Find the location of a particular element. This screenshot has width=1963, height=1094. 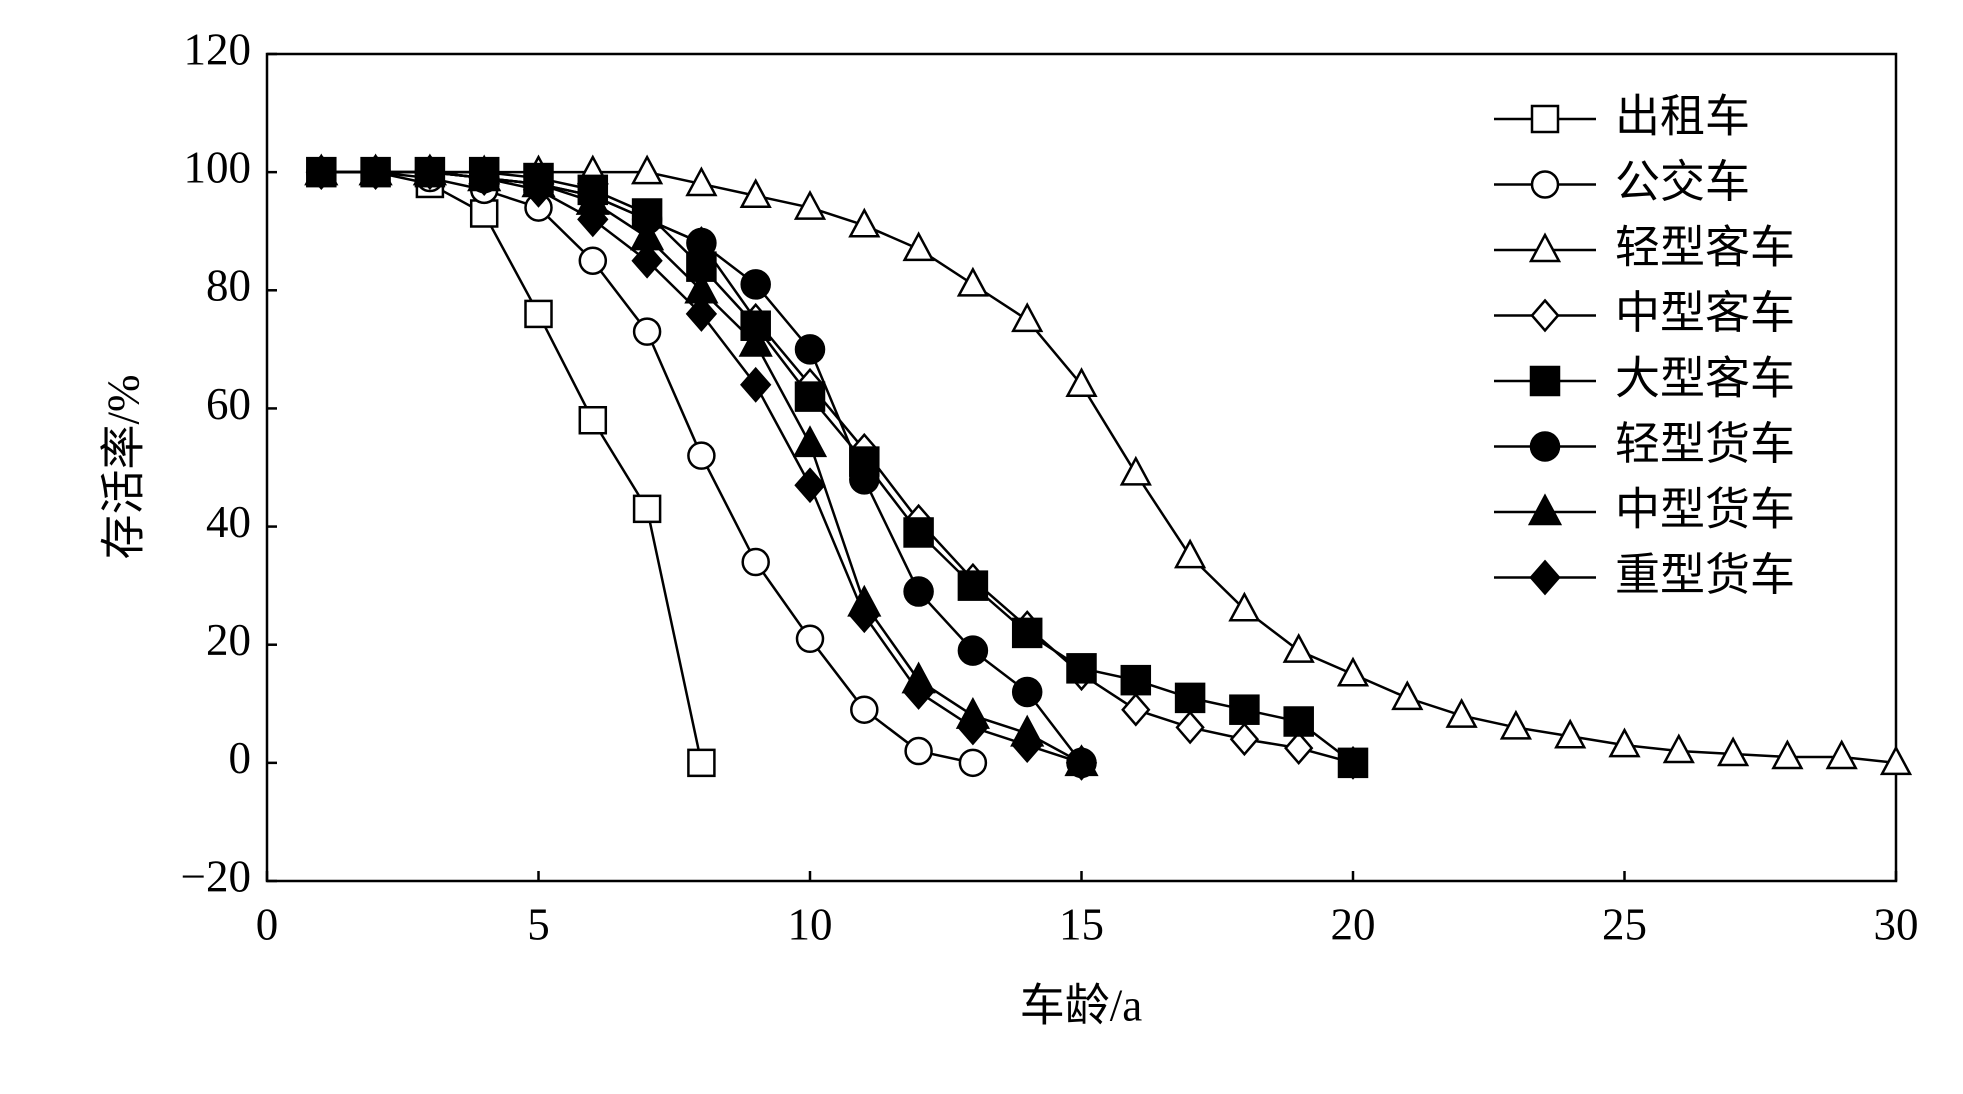

x-tick-label: 5 is located at coordinates (538, 924).